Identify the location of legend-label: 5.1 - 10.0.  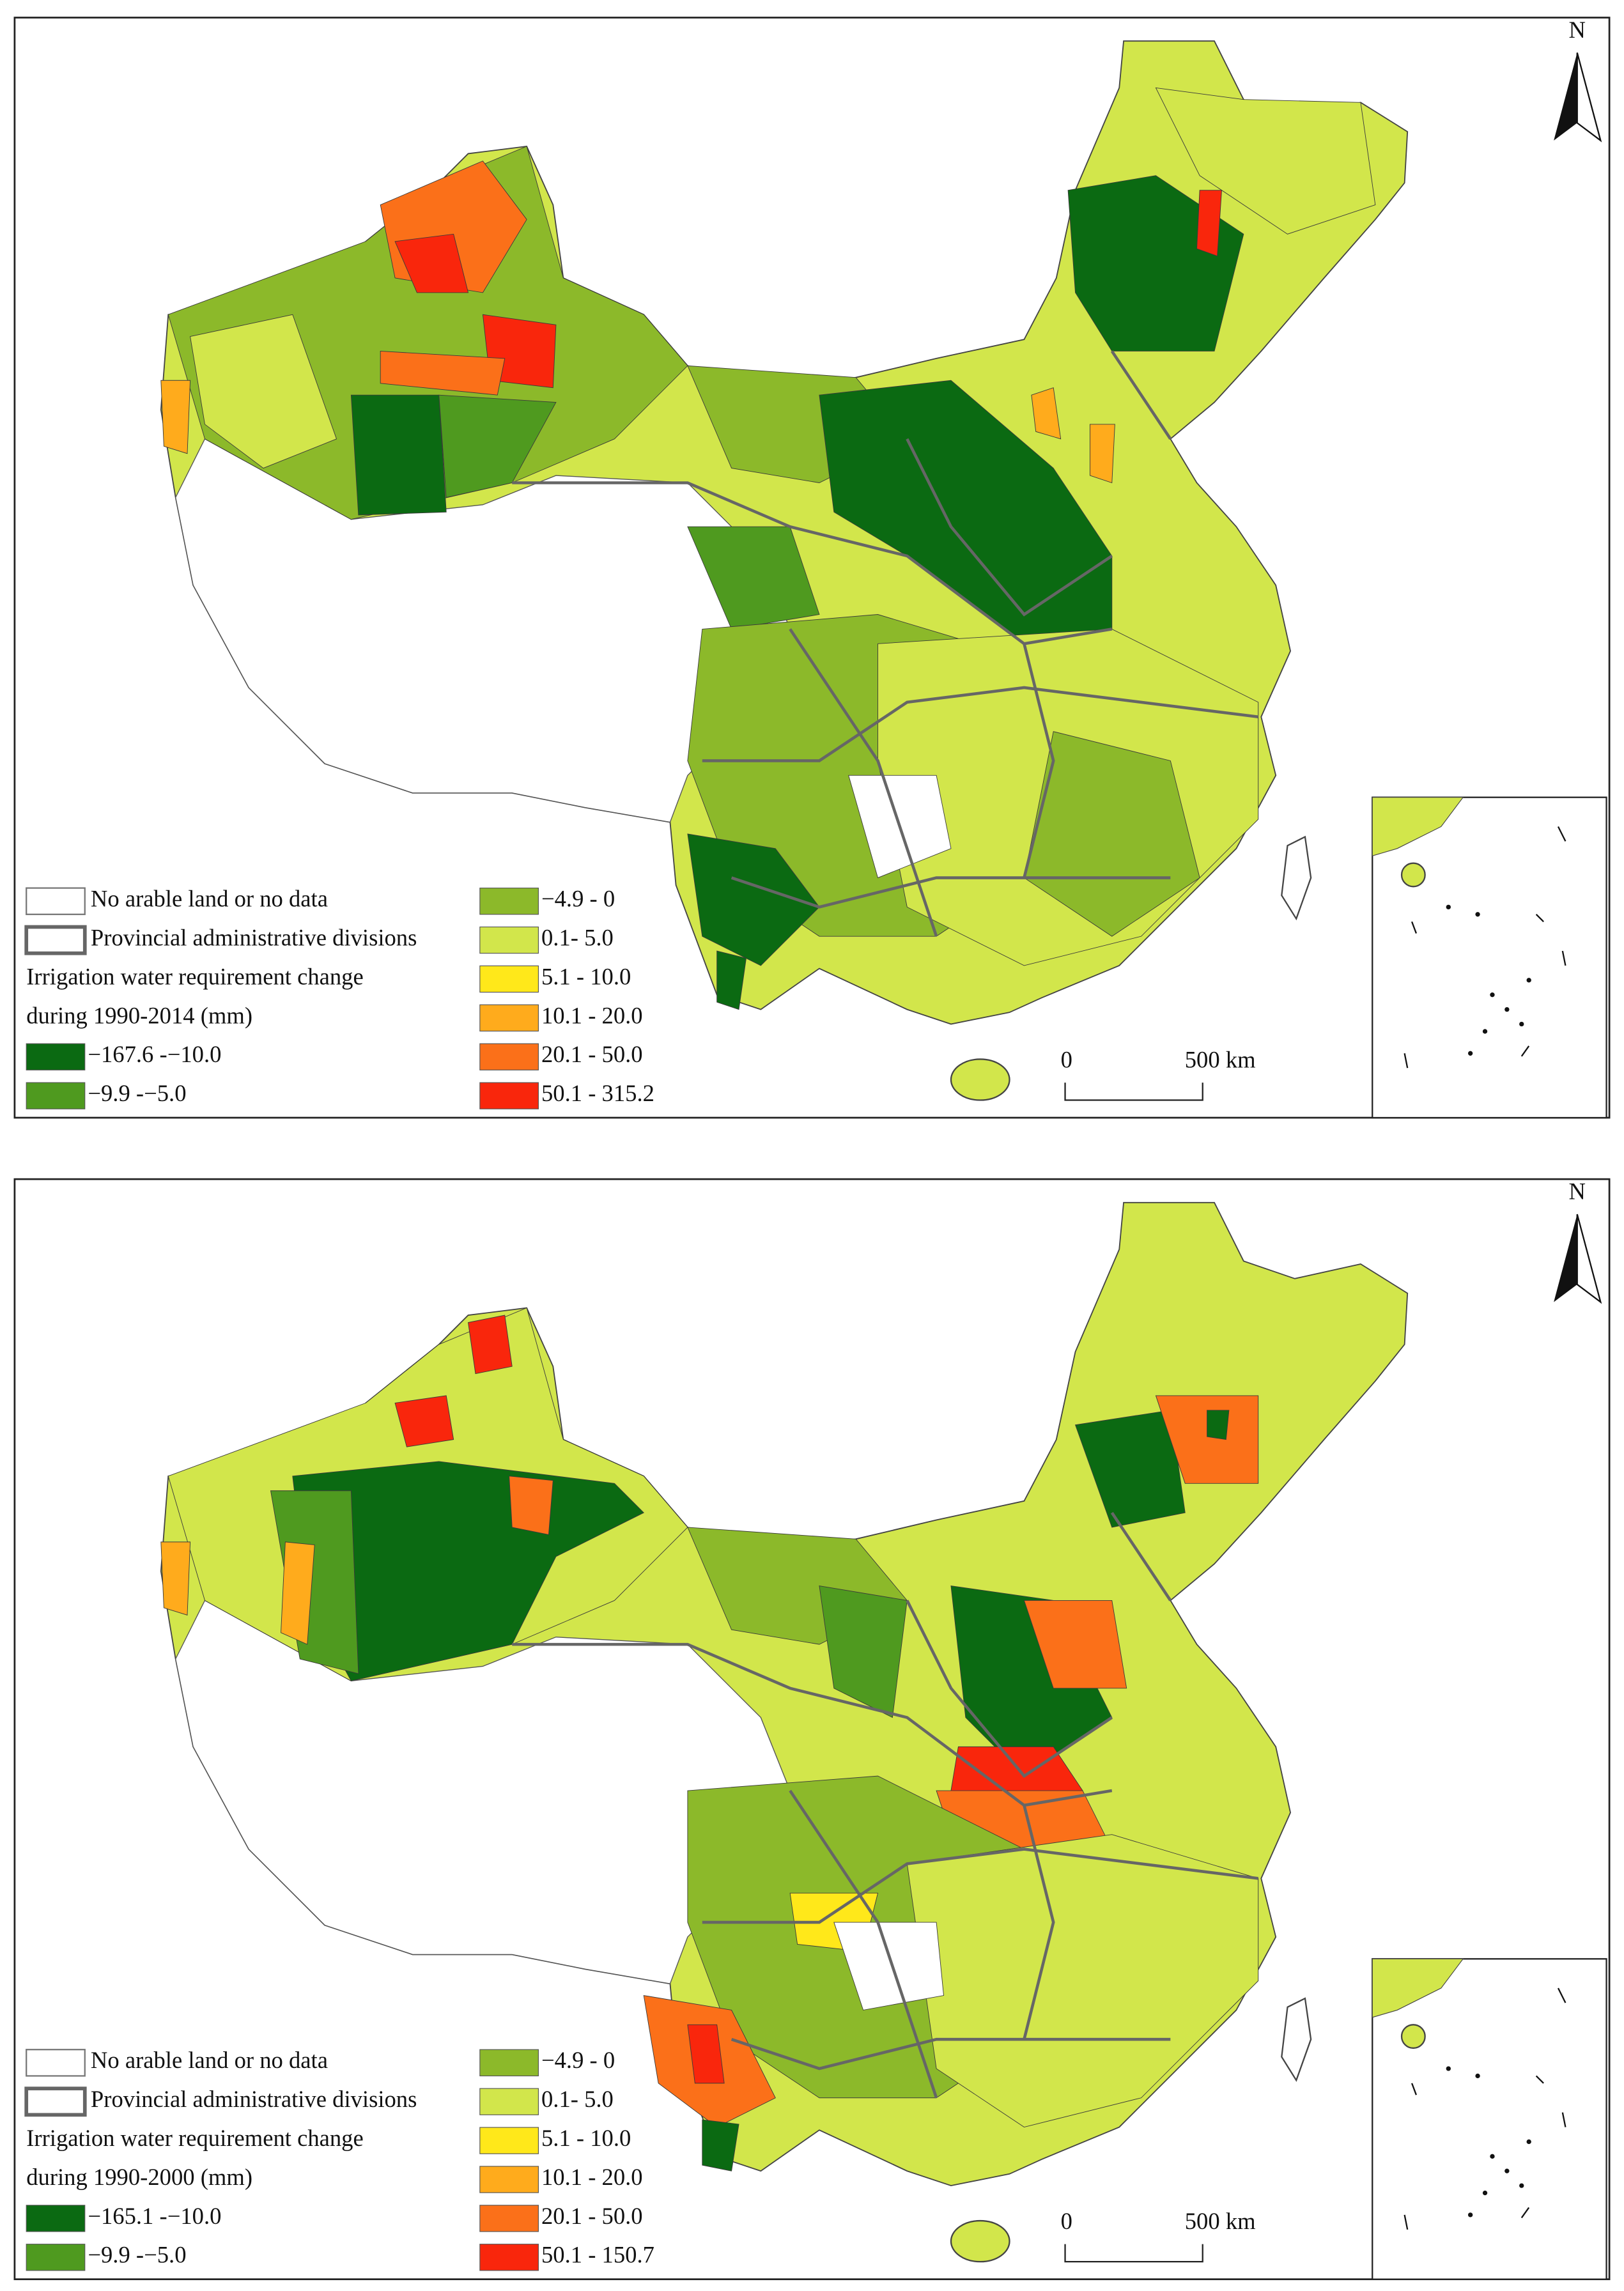
(586, 976).